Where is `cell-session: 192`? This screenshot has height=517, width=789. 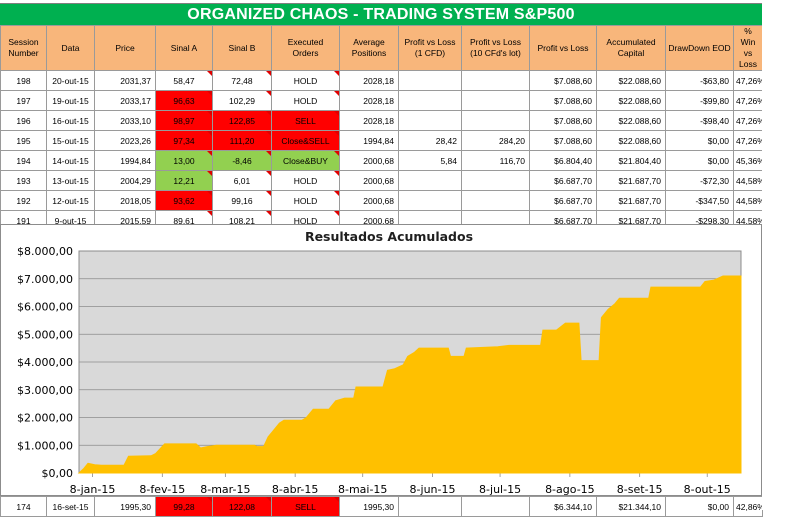
cell-session: 192 is located at coordinates (23, 200).